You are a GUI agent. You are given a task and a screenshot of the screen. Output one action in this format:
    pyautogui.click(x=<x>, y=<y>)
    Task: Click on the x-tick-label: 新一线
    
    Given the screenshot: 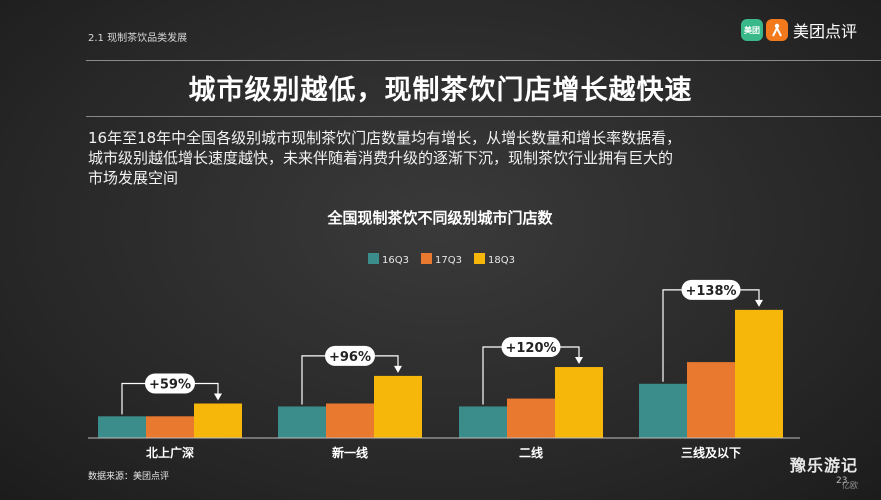 What is the action you would take?
    pyautogui.click(x=350, y=452)
    